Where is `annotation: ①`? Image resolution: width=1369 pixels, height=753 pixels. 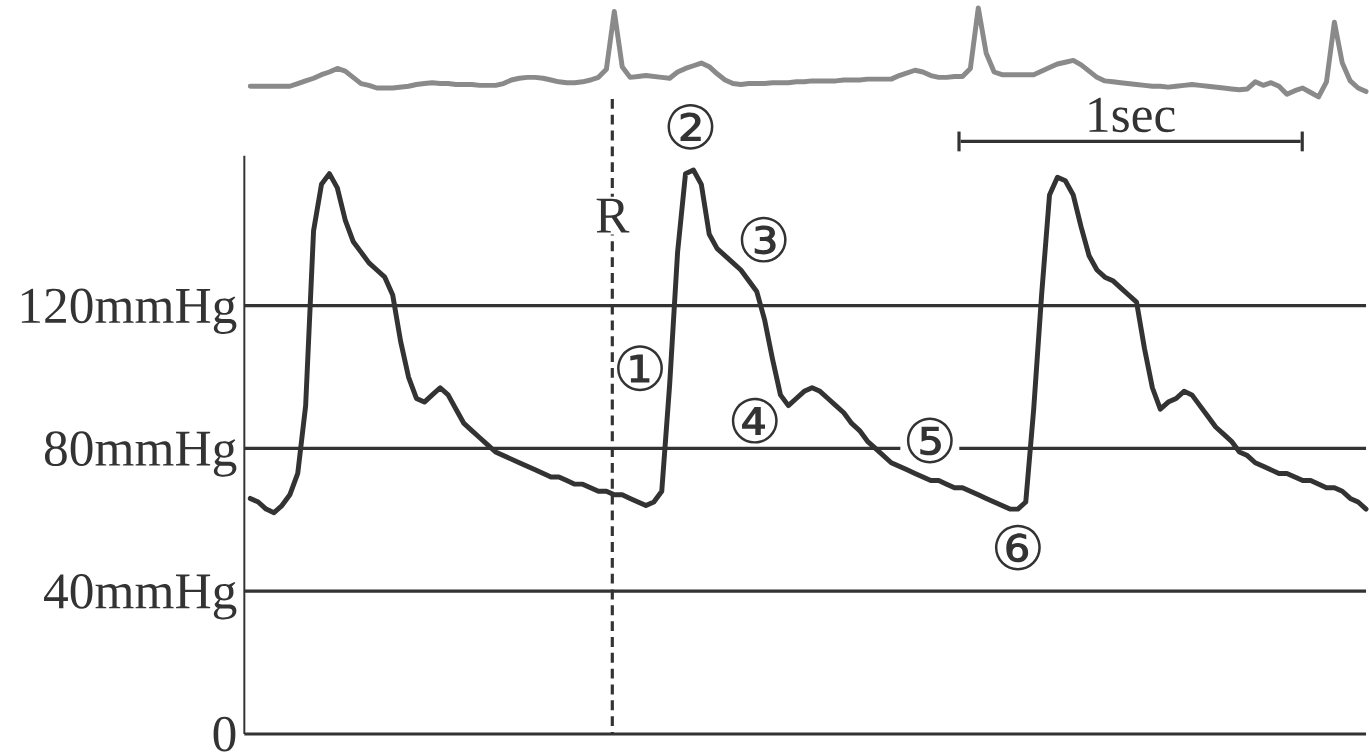 annotation: ① is located at coordinates (640, 368).